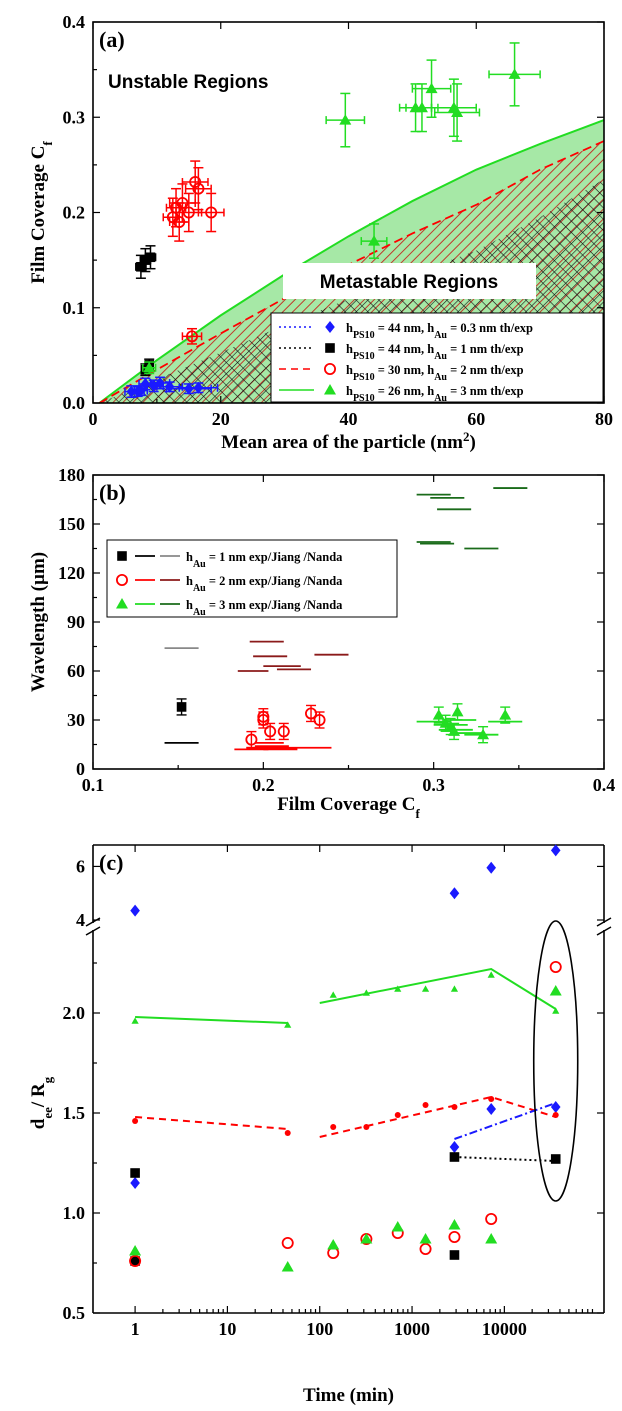  What do you see at coordinates (71, 524) in the screenshot?
I see `y-tick-label: 150` at bounding box center [71, 524].